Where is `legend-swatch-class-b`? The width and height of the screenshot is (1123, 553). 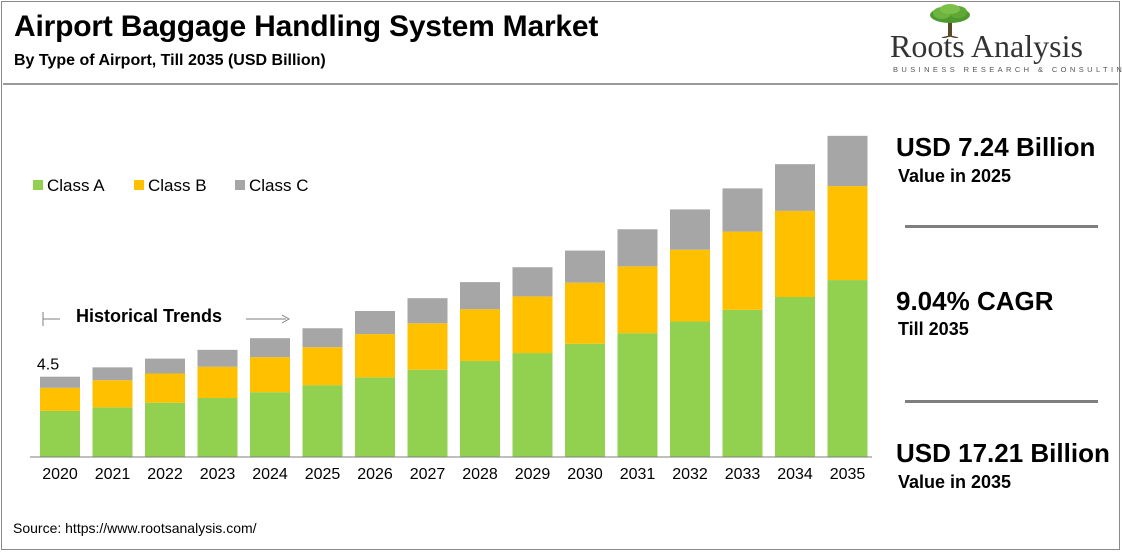
legend-swatch-class-b is located at coordinates (139, 185).